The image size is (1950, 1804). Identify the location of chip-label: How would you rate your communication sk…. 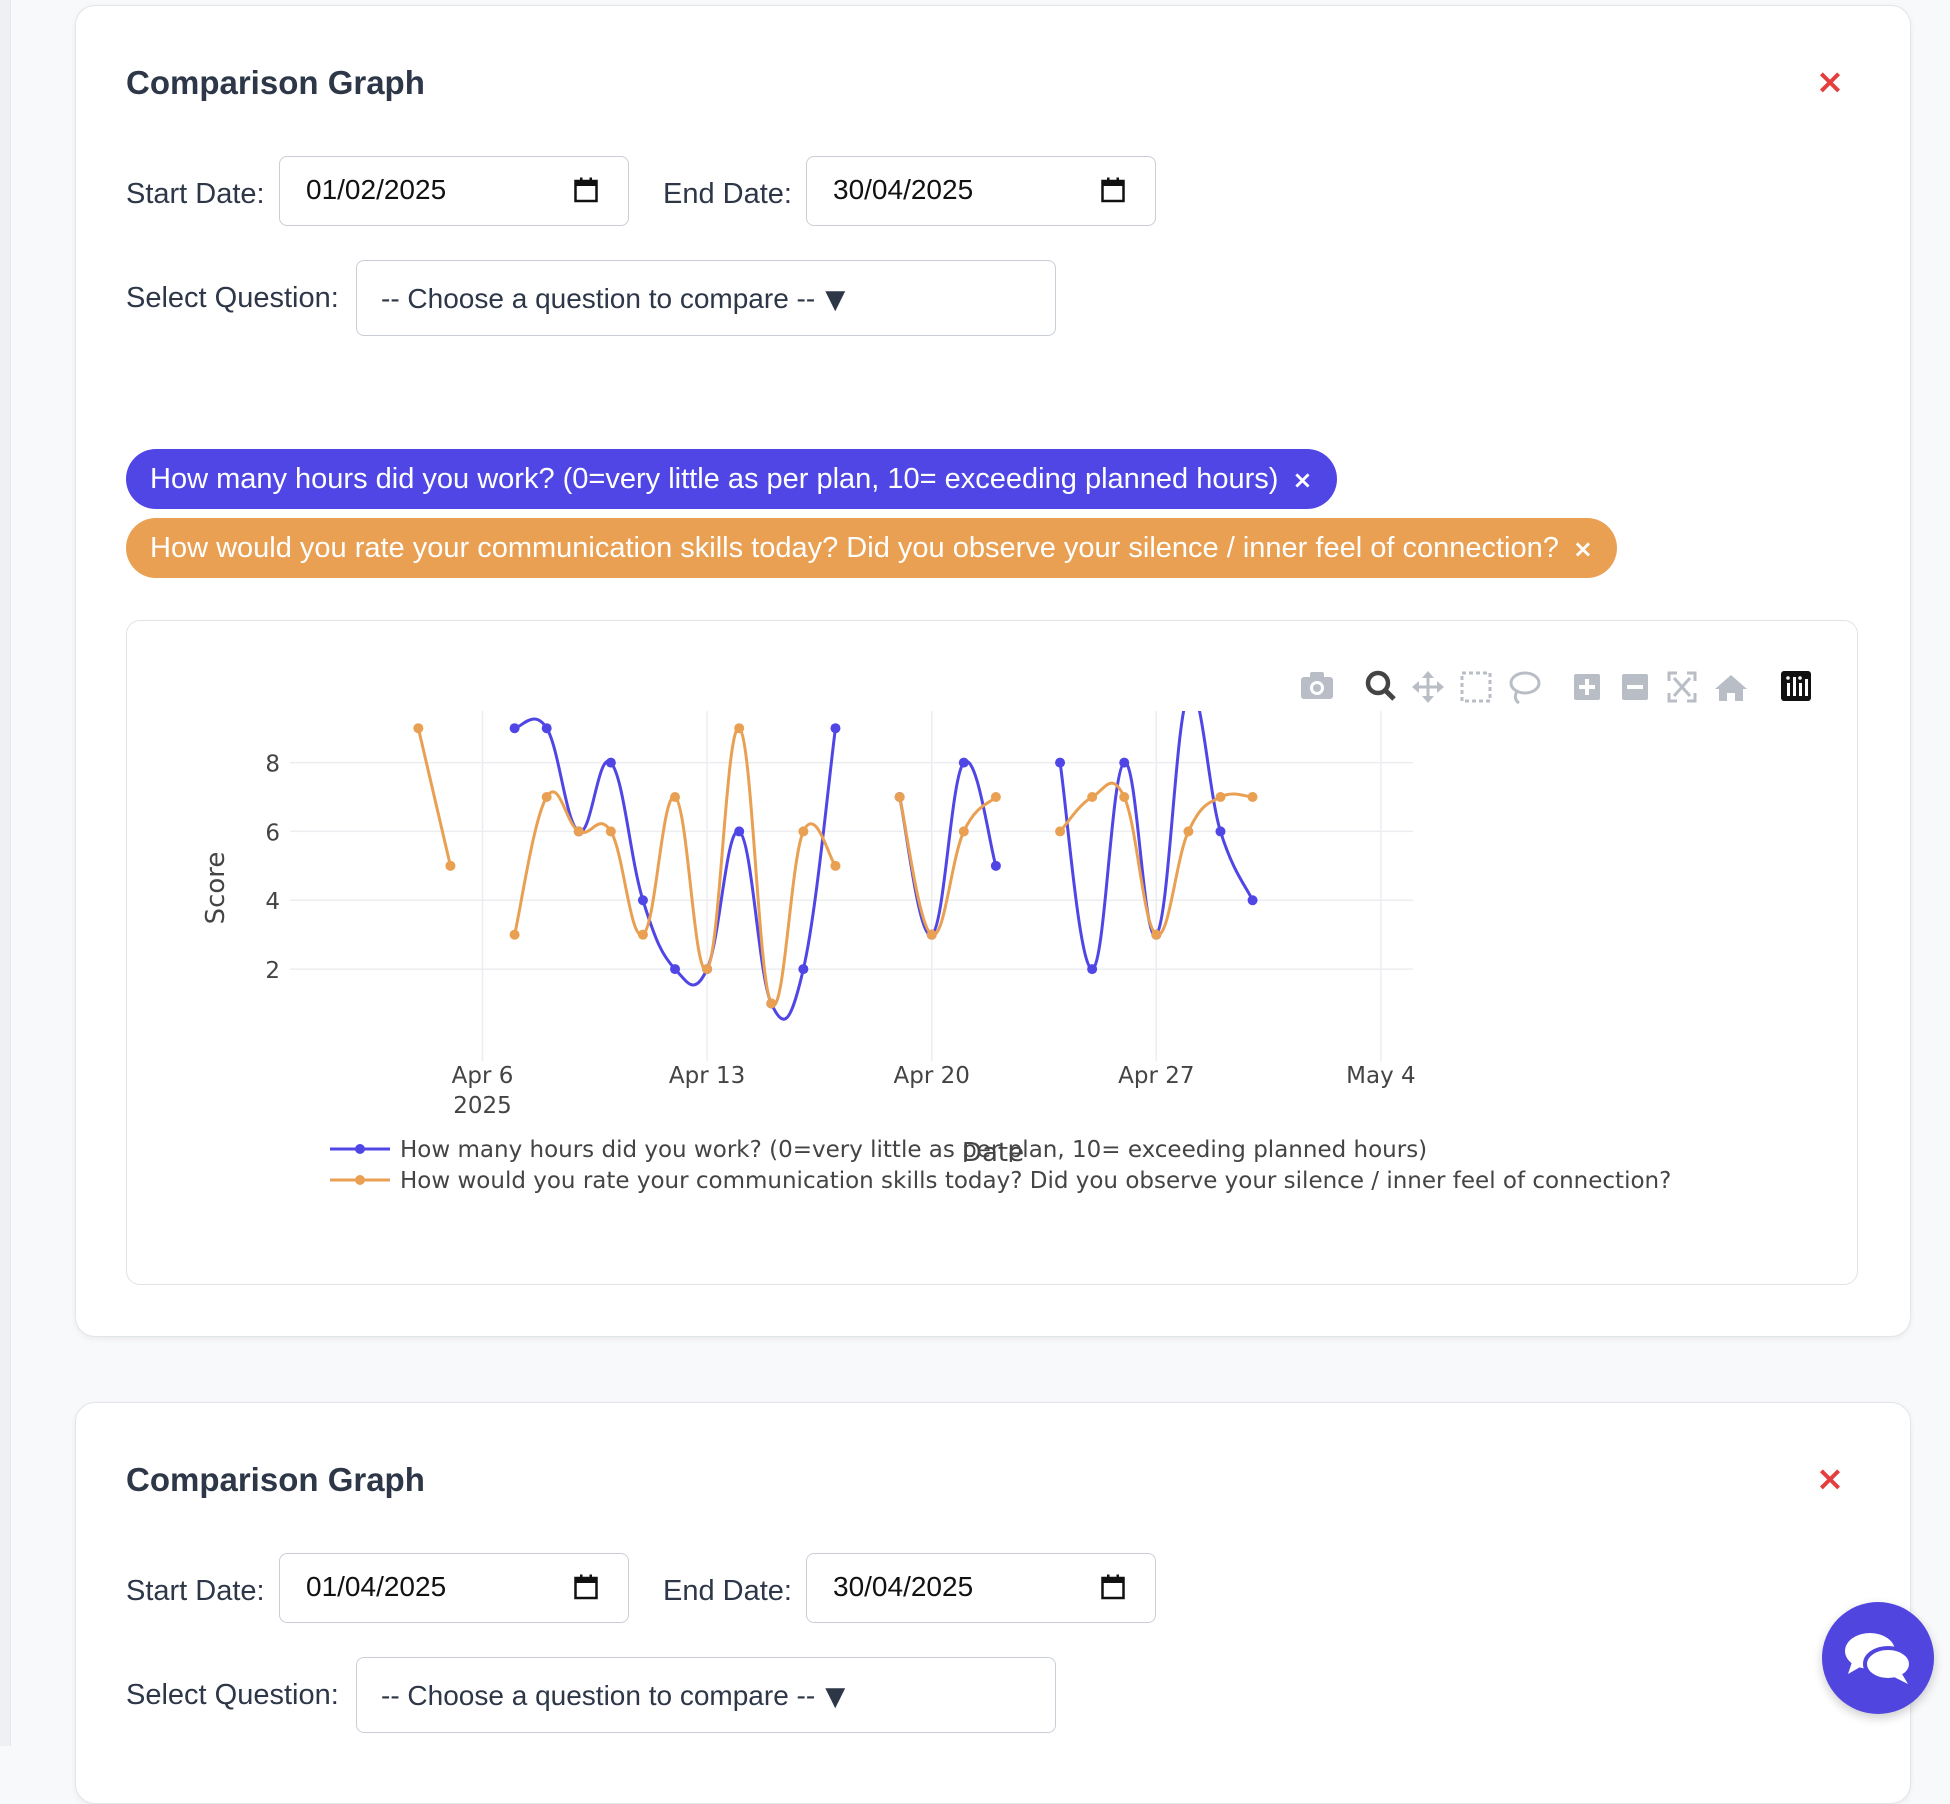
(854, 548).